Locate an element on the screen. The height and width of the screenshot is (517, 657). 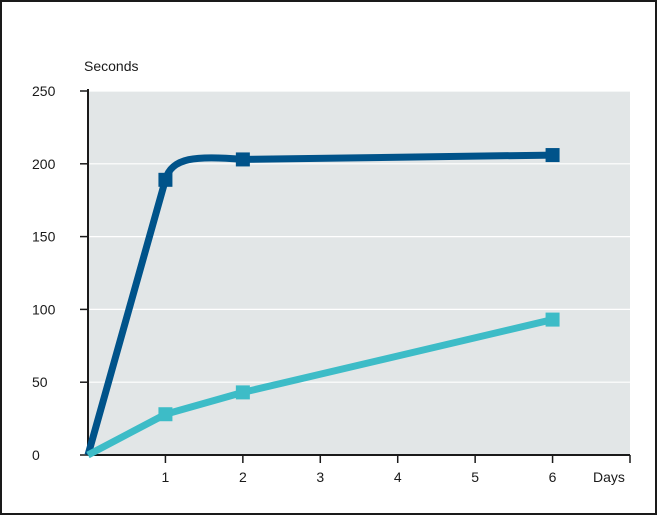
y-tick-label-250: 250 is located at coordinates (44, 91).